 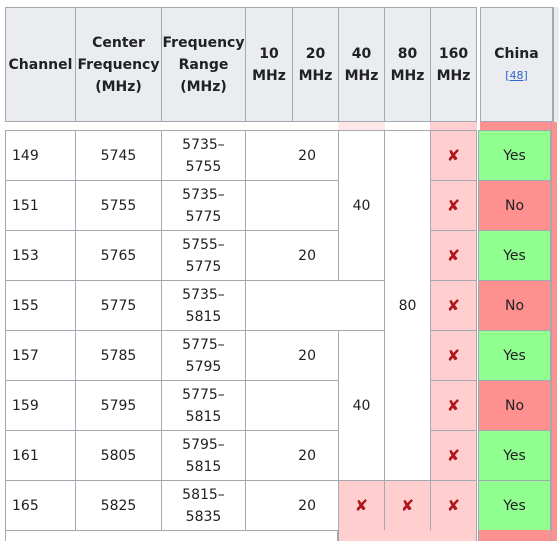 I want to click on header-channel: Channel, so click(x=40, y=64).